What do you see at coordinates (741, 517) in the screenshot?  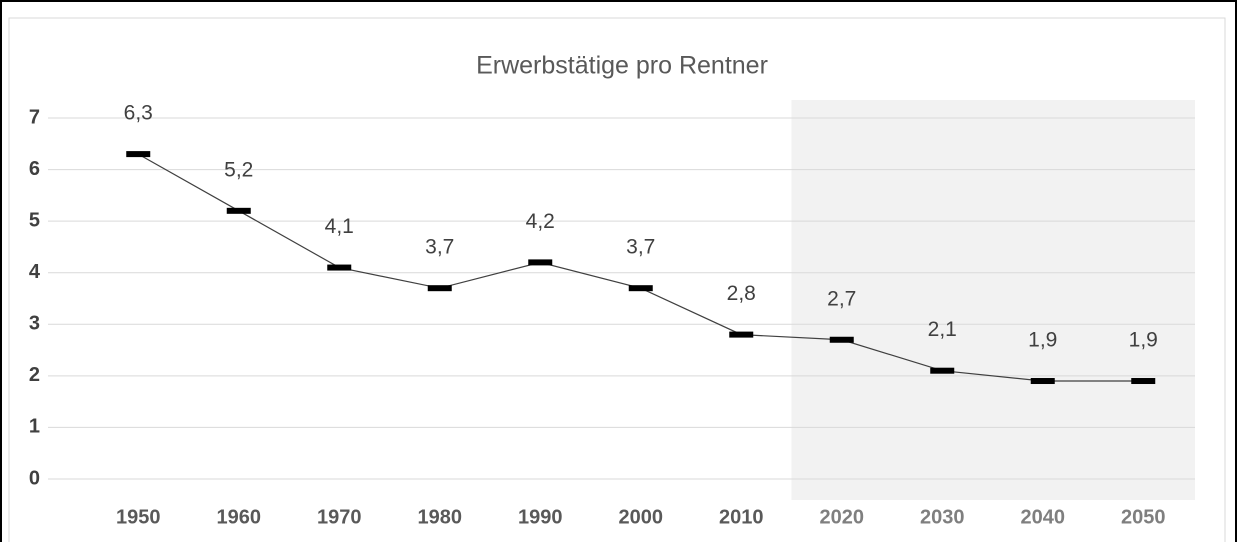 I see `x-tick-label: 2010` at bounding box center [741, 517].